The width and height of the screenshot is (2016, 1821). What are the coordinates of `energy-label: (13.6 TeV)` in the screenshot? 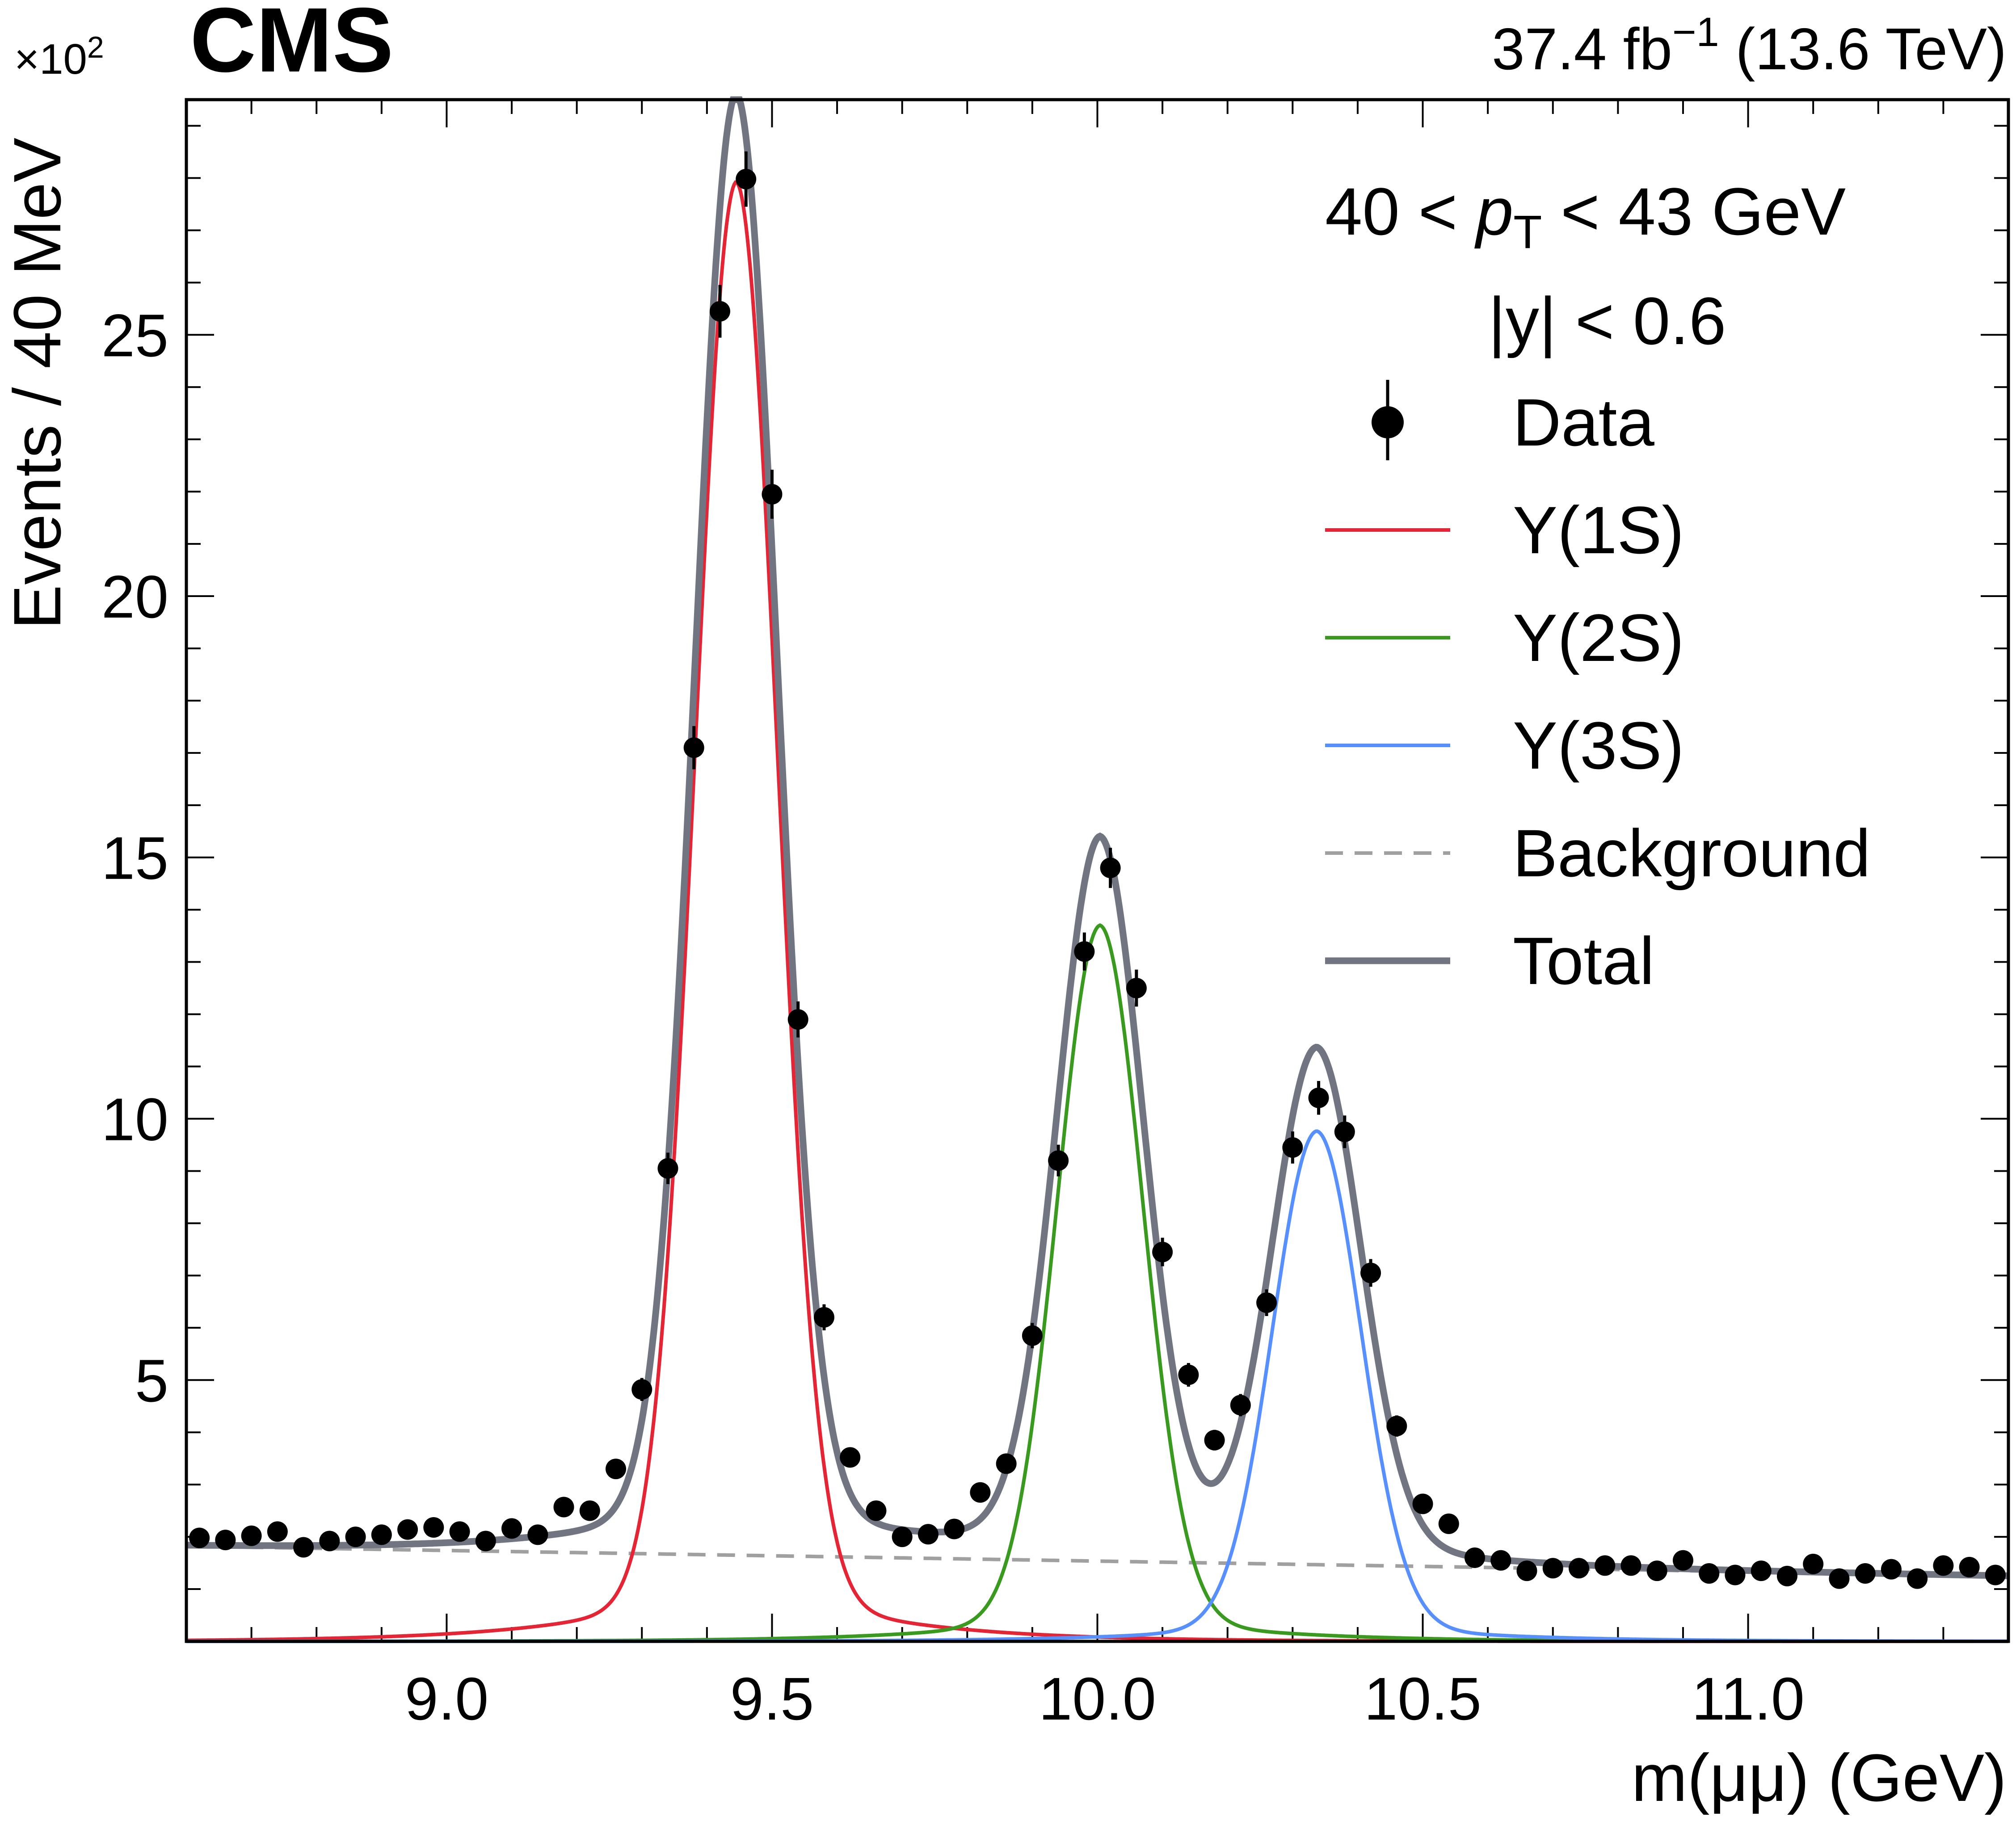 It's located at (1871, 49).